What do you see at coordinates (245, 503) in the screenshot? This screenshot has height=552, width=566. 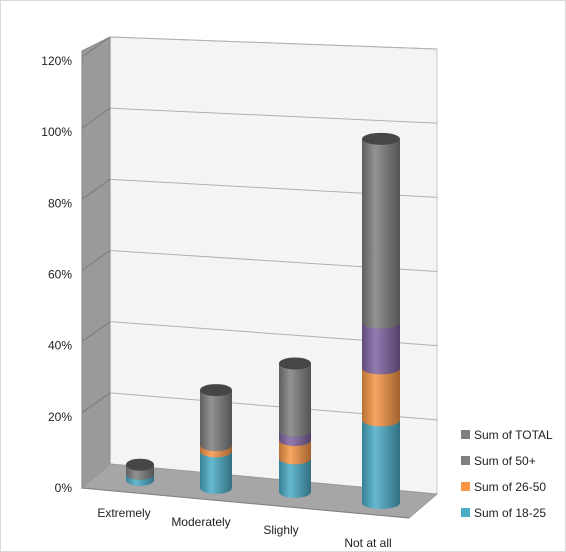 I see `x-axis-line` at bounding box center [245, 503].